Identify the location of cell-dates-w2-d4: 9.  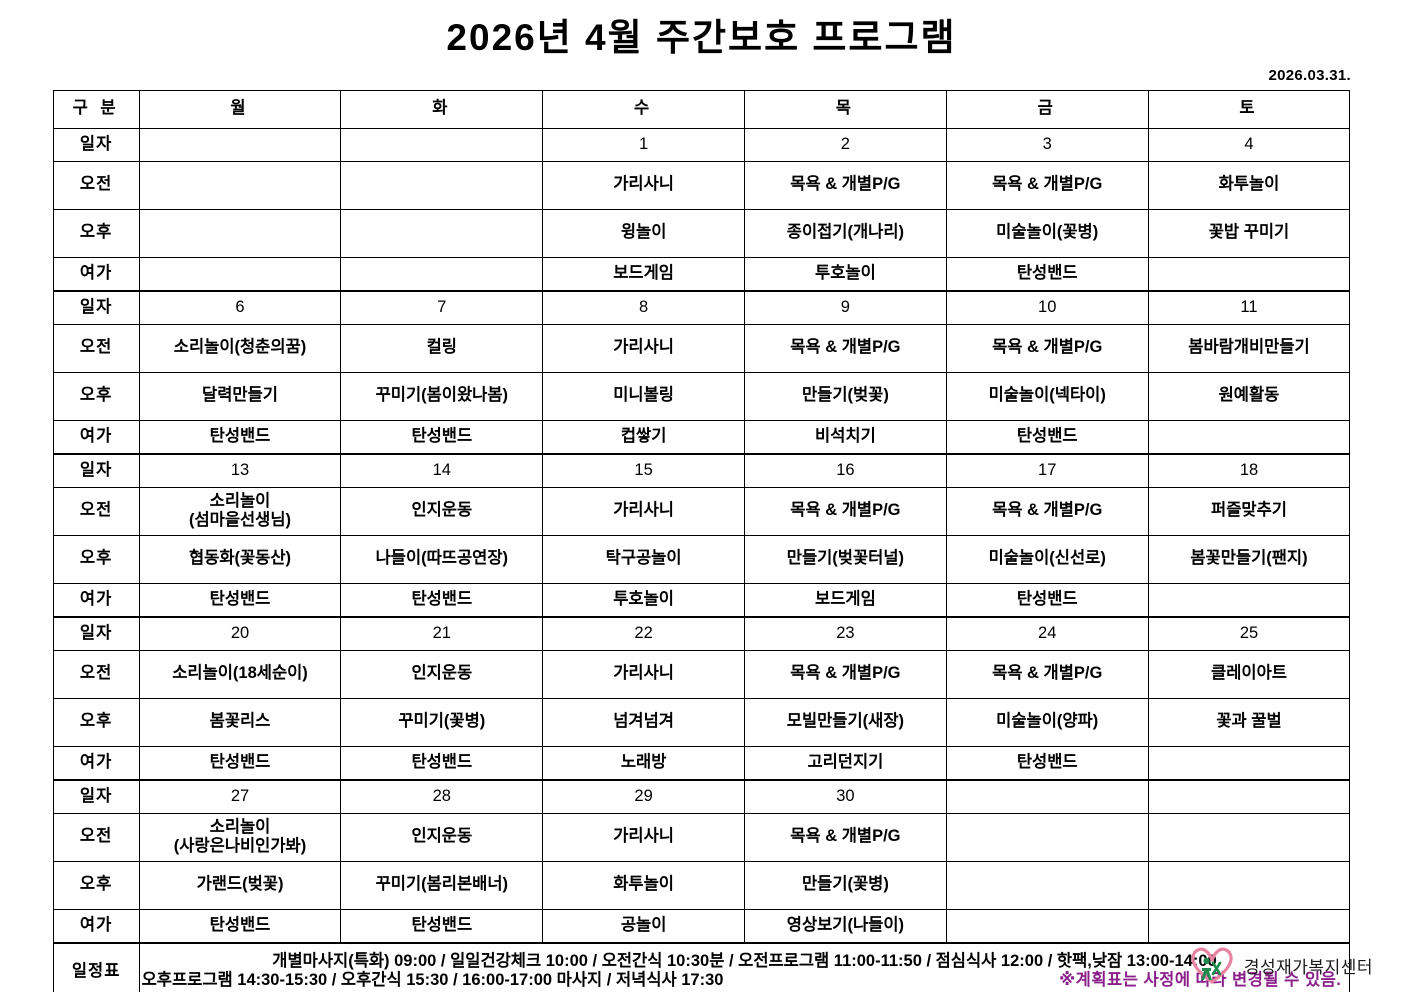
(845, 307).